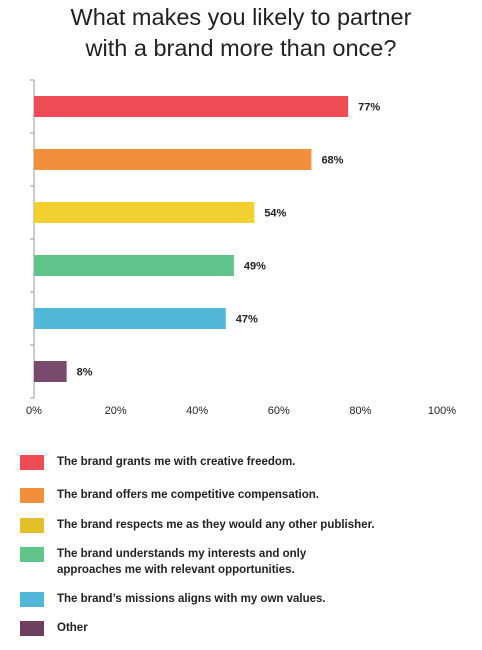  I want to click on chart-title-line-1: What makes you likely to partner, so click(241, 17).